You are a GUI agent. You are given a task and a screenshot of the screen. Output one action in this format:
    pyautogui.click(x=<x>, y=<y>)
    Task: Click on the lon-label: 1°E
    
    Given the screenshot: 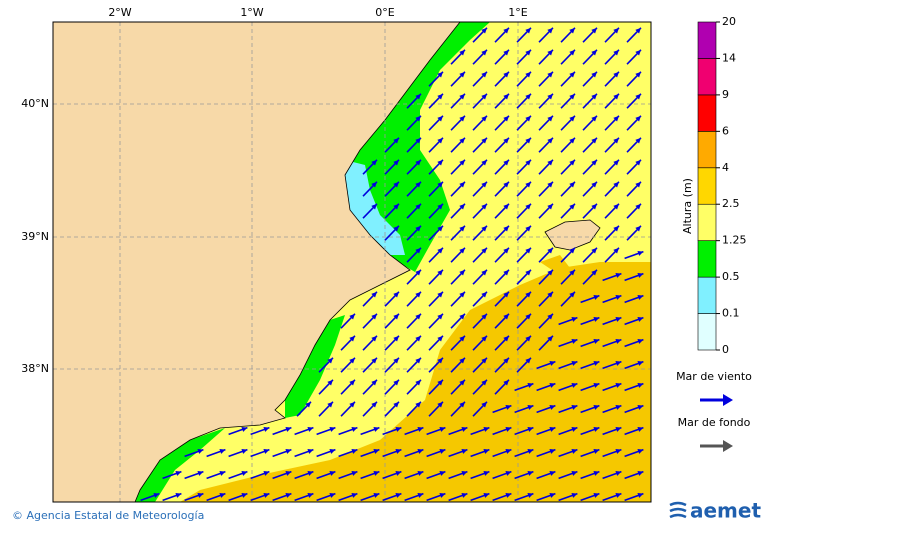 What is the action you would take?
    pyautogui.click(x=517, y=12)
    